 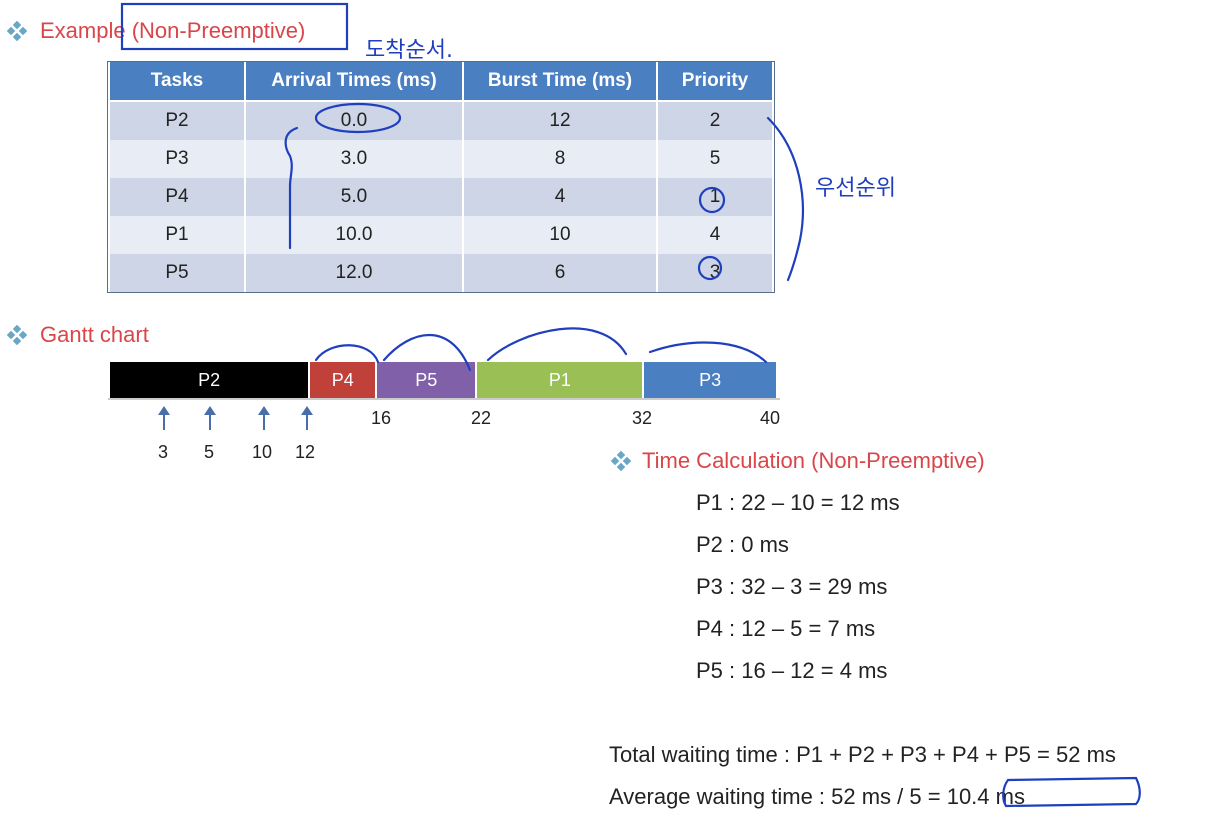 I want to click on table-row: P4 5.0 4 1, so click(x=441, y=197).